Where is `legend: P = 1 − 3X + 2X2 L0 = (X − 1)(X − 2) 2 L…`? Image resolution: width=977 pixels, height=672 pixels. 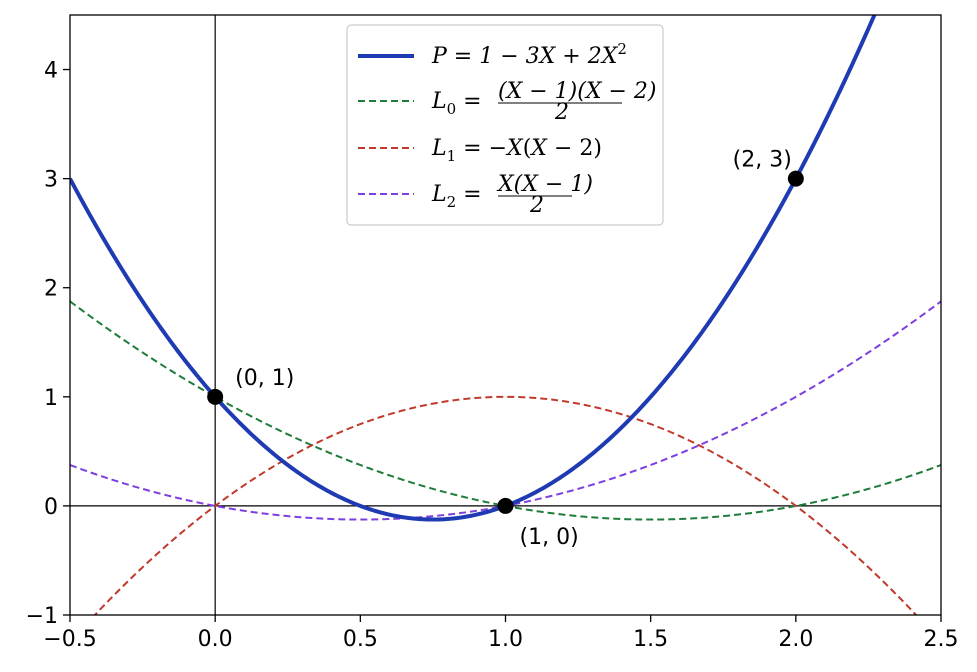
legend: P = 1 − 3X + 2X2 L0 = (X − 1)(X − 2) 2 L… is located at coordinates (505, 125).